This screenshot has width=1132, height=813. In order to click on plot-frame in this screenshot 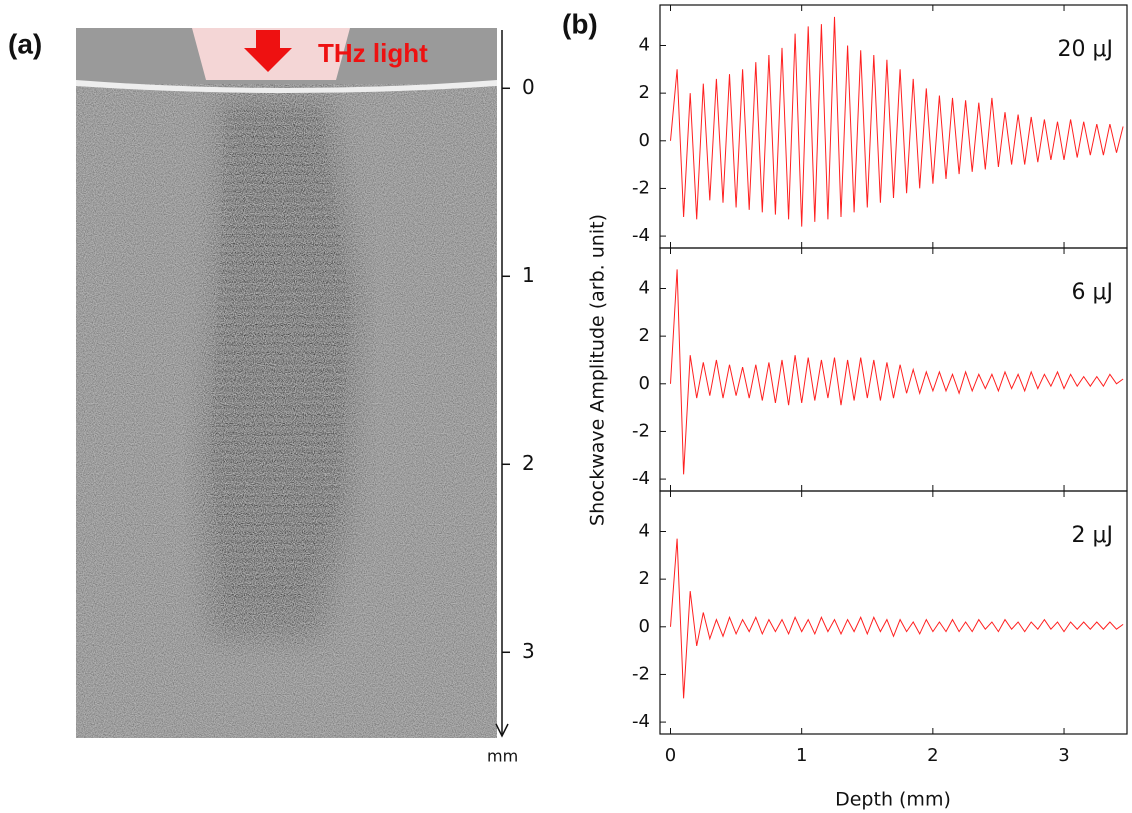, I will do `click(893, 612)`.